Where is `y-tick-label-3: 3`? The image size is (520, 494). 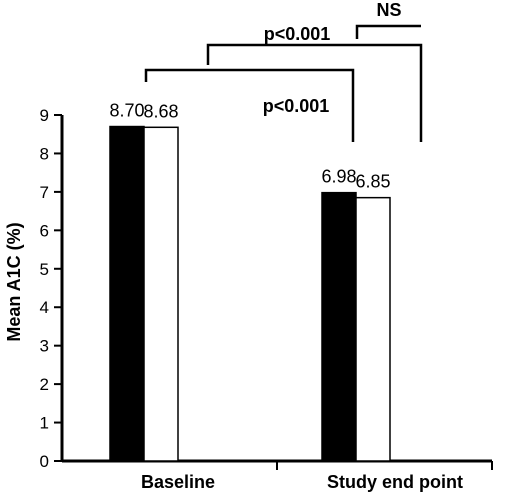
y-tick-label-3: 3 is located at coordinates (44, 346).